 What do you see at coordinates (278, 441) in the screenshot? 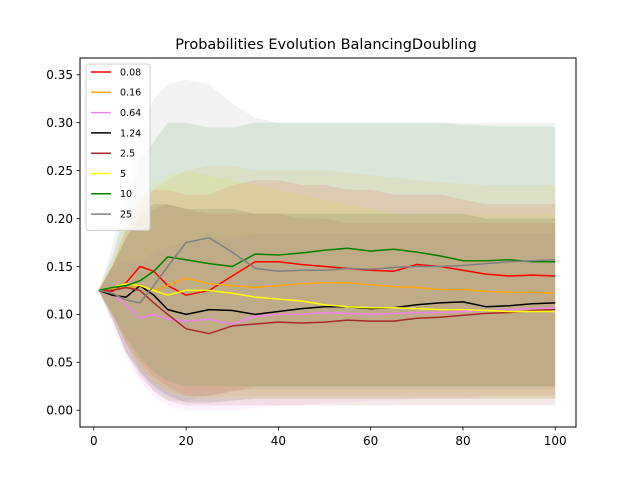
I see `x-tick-label-2: 40` at bounding box center [278, 441].